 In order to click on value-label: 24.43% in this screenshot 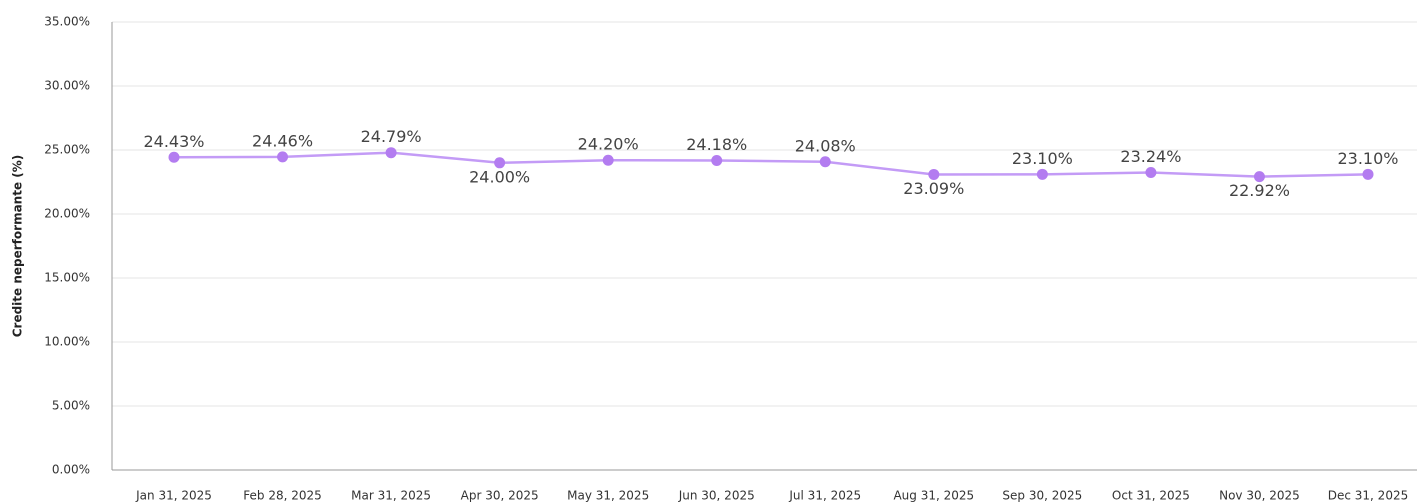, I will do `click(173, 141)`.